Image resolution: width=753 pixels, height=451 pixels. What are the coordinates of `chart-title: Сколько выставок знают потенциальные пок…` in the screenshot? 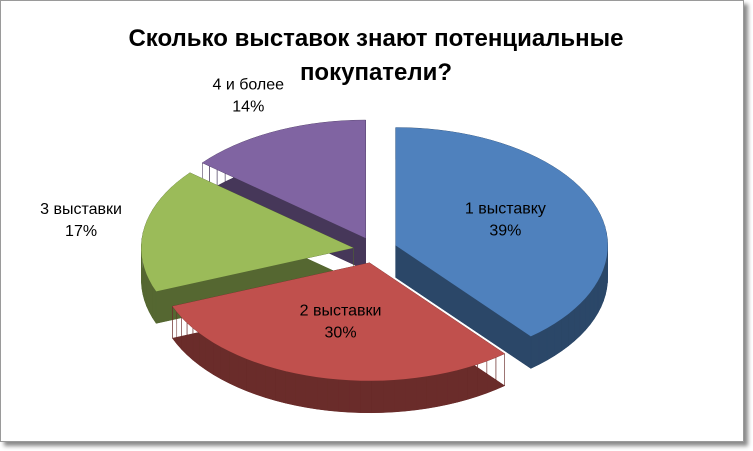 It's located at (376, 55).